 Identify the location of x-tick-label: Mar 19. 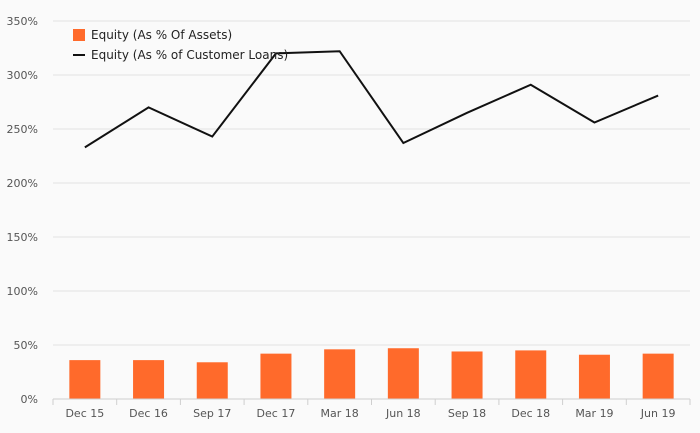
(594, 413).